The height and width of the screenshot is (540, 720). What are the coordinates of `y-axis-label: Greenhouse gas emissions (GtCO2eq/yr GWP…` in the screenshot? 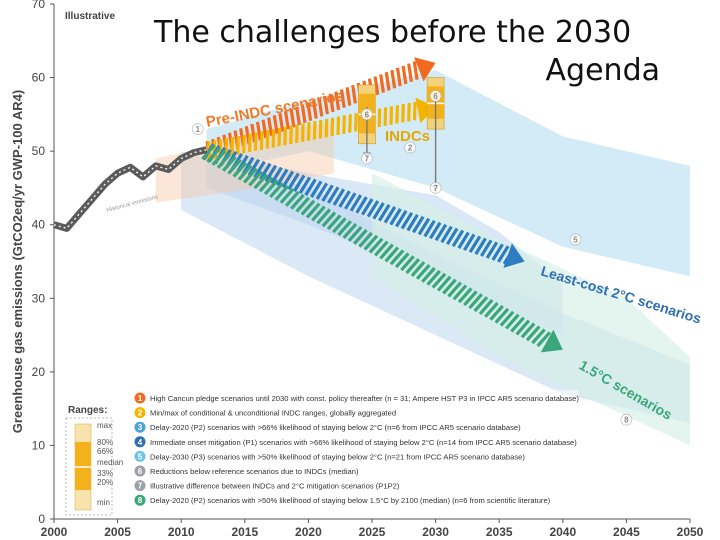 It's located at (17, 261).